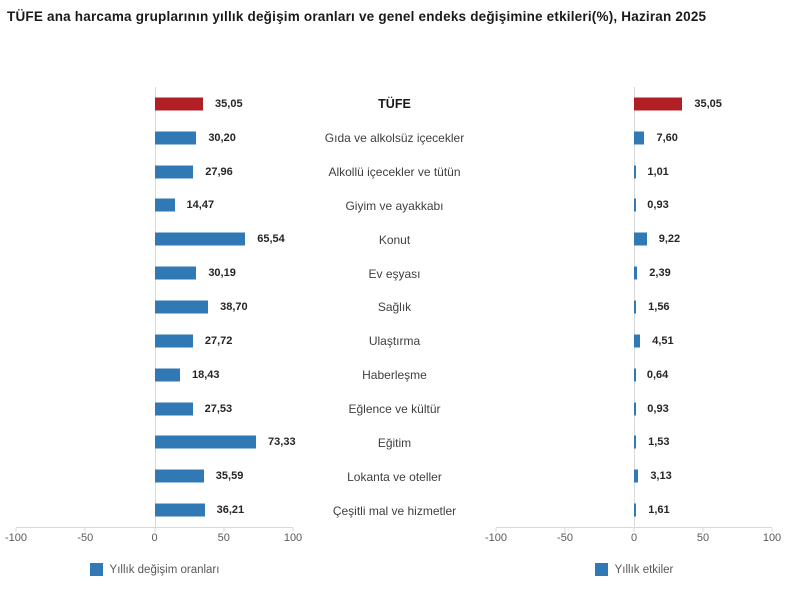  Describe the element at coordinates (200, 205) in the screenshot. I see `value-label: 14,47` at that location.